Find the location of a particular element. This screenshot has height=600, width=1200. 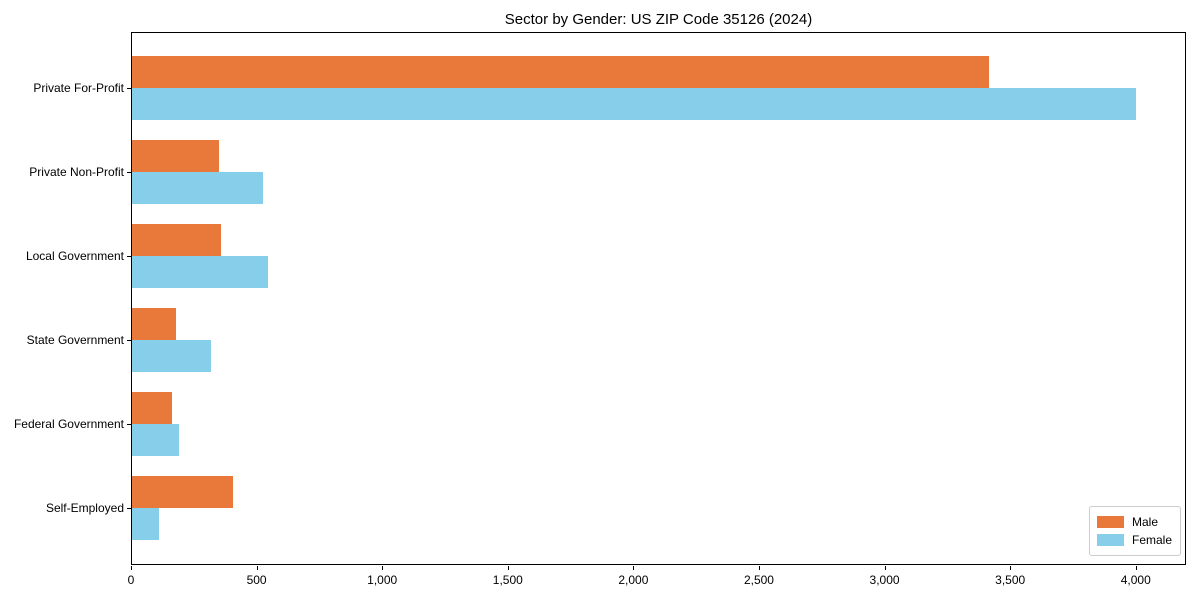

x-axis-tick-label: 4,000 is located at coordinates (1135, 580).